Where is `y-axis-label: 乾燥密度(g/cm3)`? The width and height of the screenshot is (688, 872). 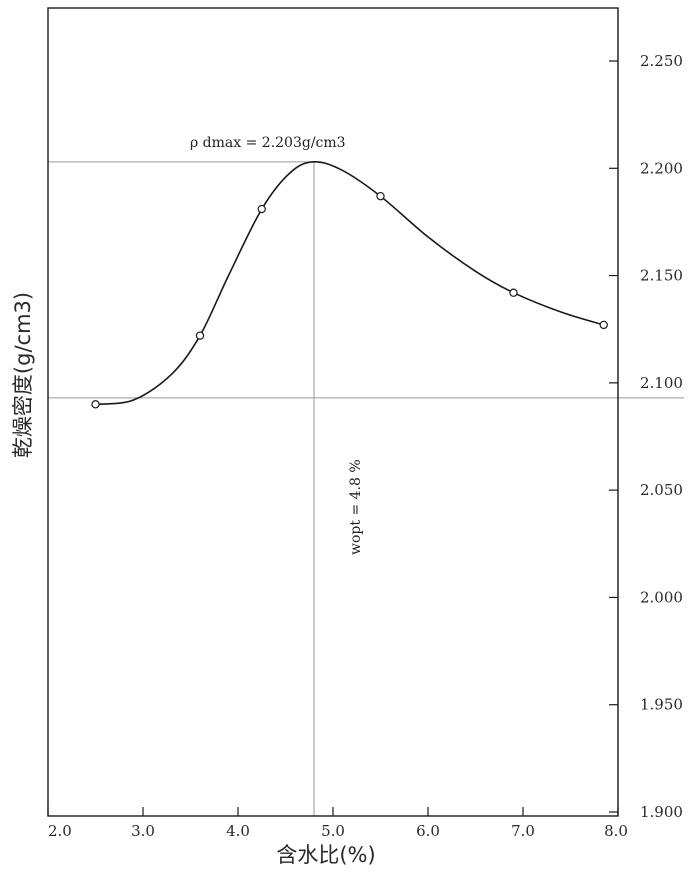 y-axis-label: 乾燥密度(g/cm3) is located at coordinates (23, 375).